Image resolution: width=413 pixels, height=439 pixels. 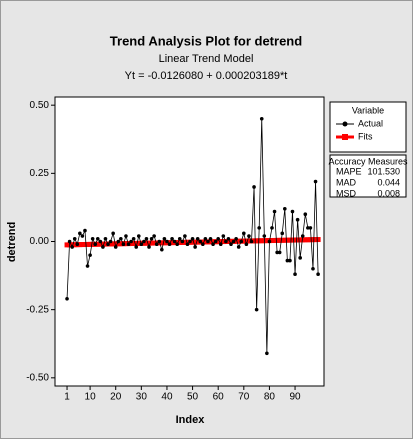 I want to click on accuracy-box, so click(x=368, y=176).